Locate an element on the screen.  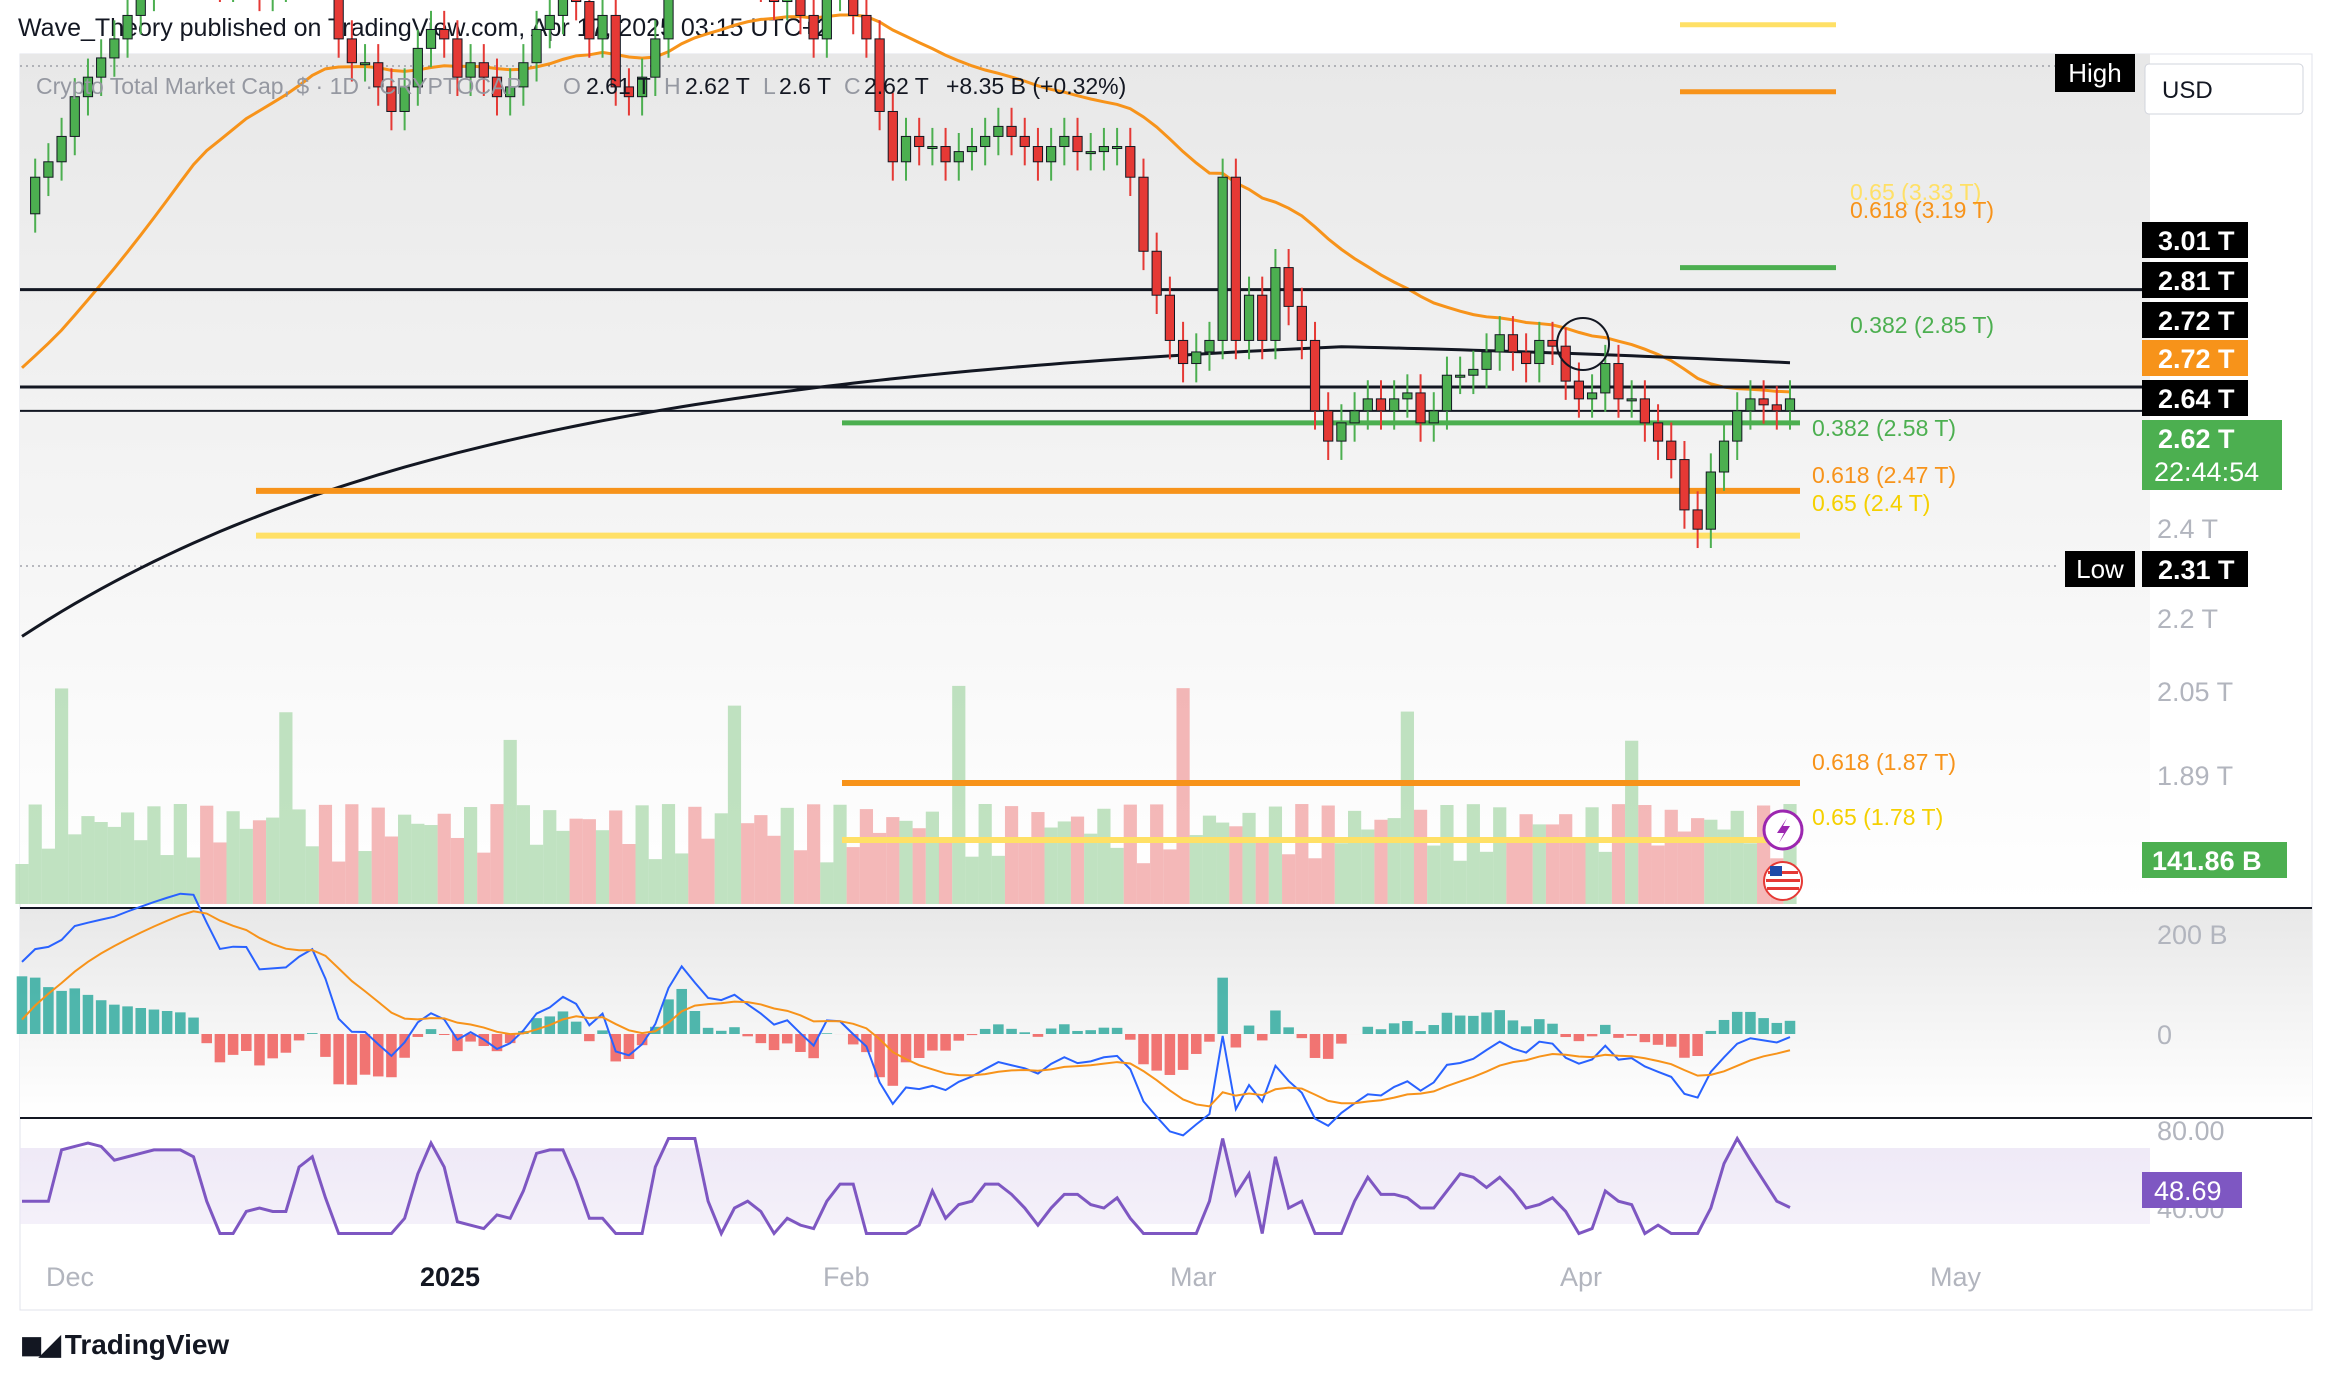
lightning-icon is located at coordinates (1783, 830).